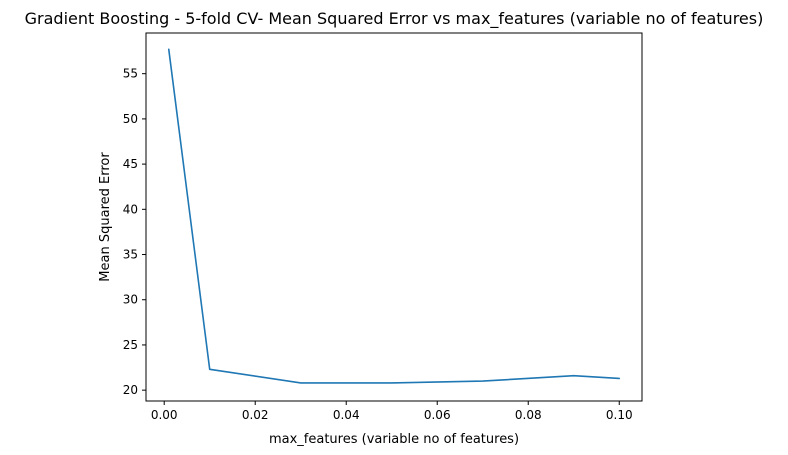 This screenshot has width=788, height=455. I want to click on y-tick-label: 40, so click(130, 209).